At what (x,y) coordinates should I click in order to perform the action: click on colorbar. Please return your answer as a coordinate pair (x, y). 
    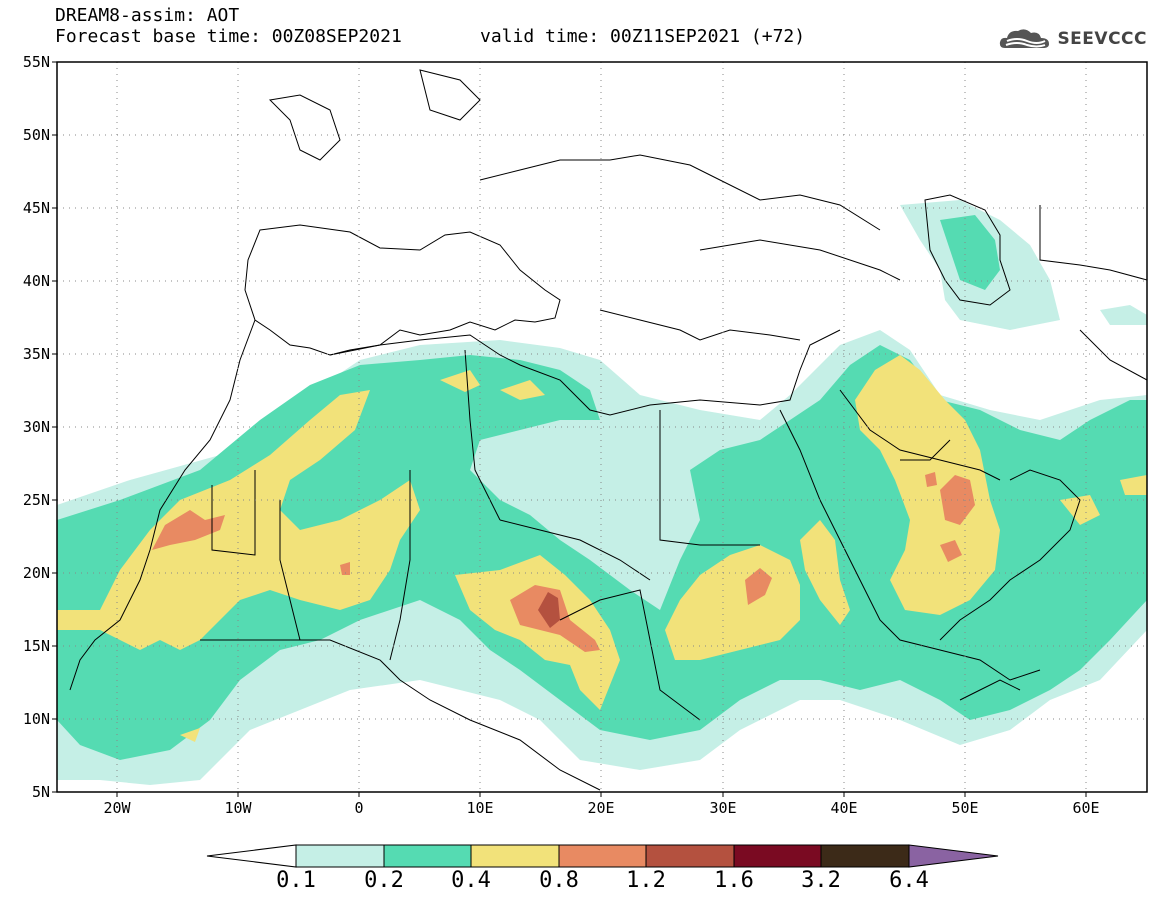
    Looking at the image, I should click on (602, 856).